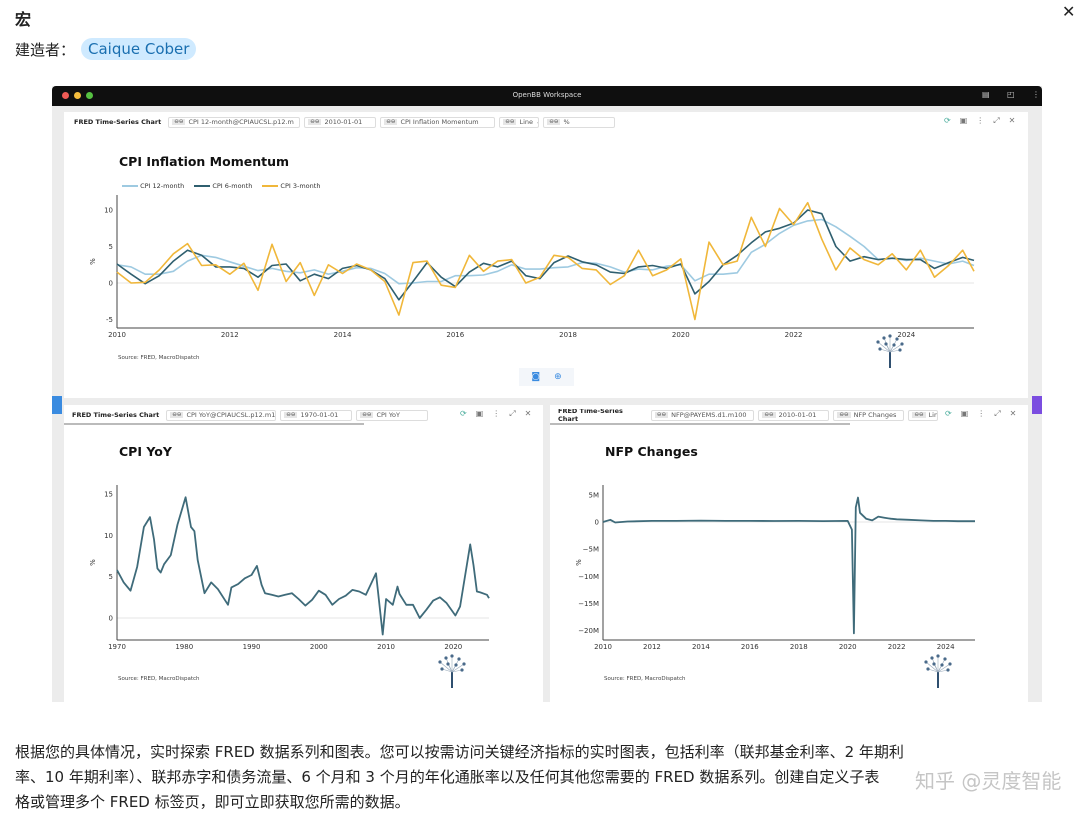  I want to click on x-tick-label: 2022, so click(897, 647).